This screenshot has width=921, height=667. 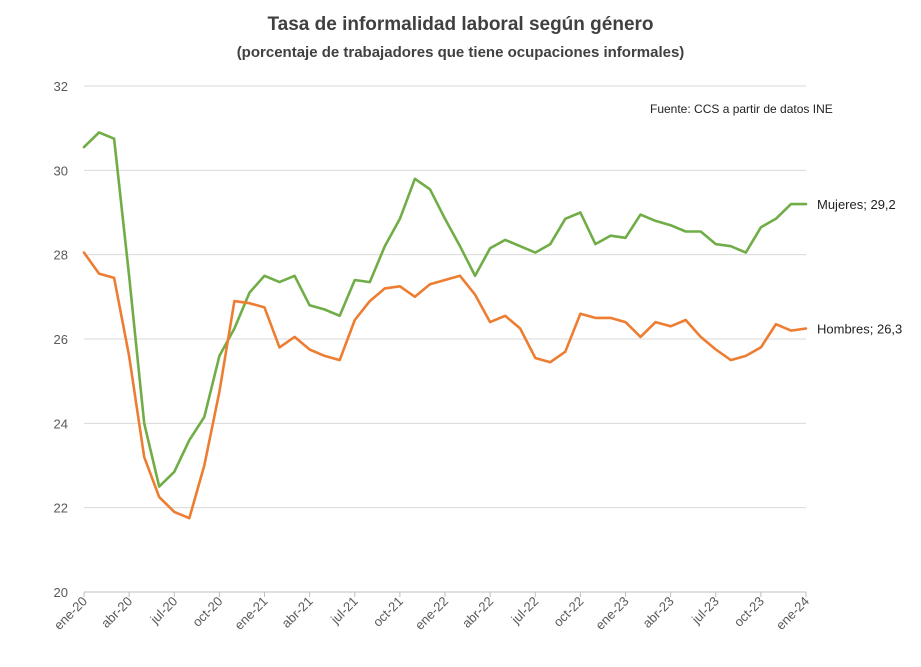 What do you see at coordinates (388, 612) in the screenshot?
I see `x-tick-label: oct-21` at bounding box center [388, 612].